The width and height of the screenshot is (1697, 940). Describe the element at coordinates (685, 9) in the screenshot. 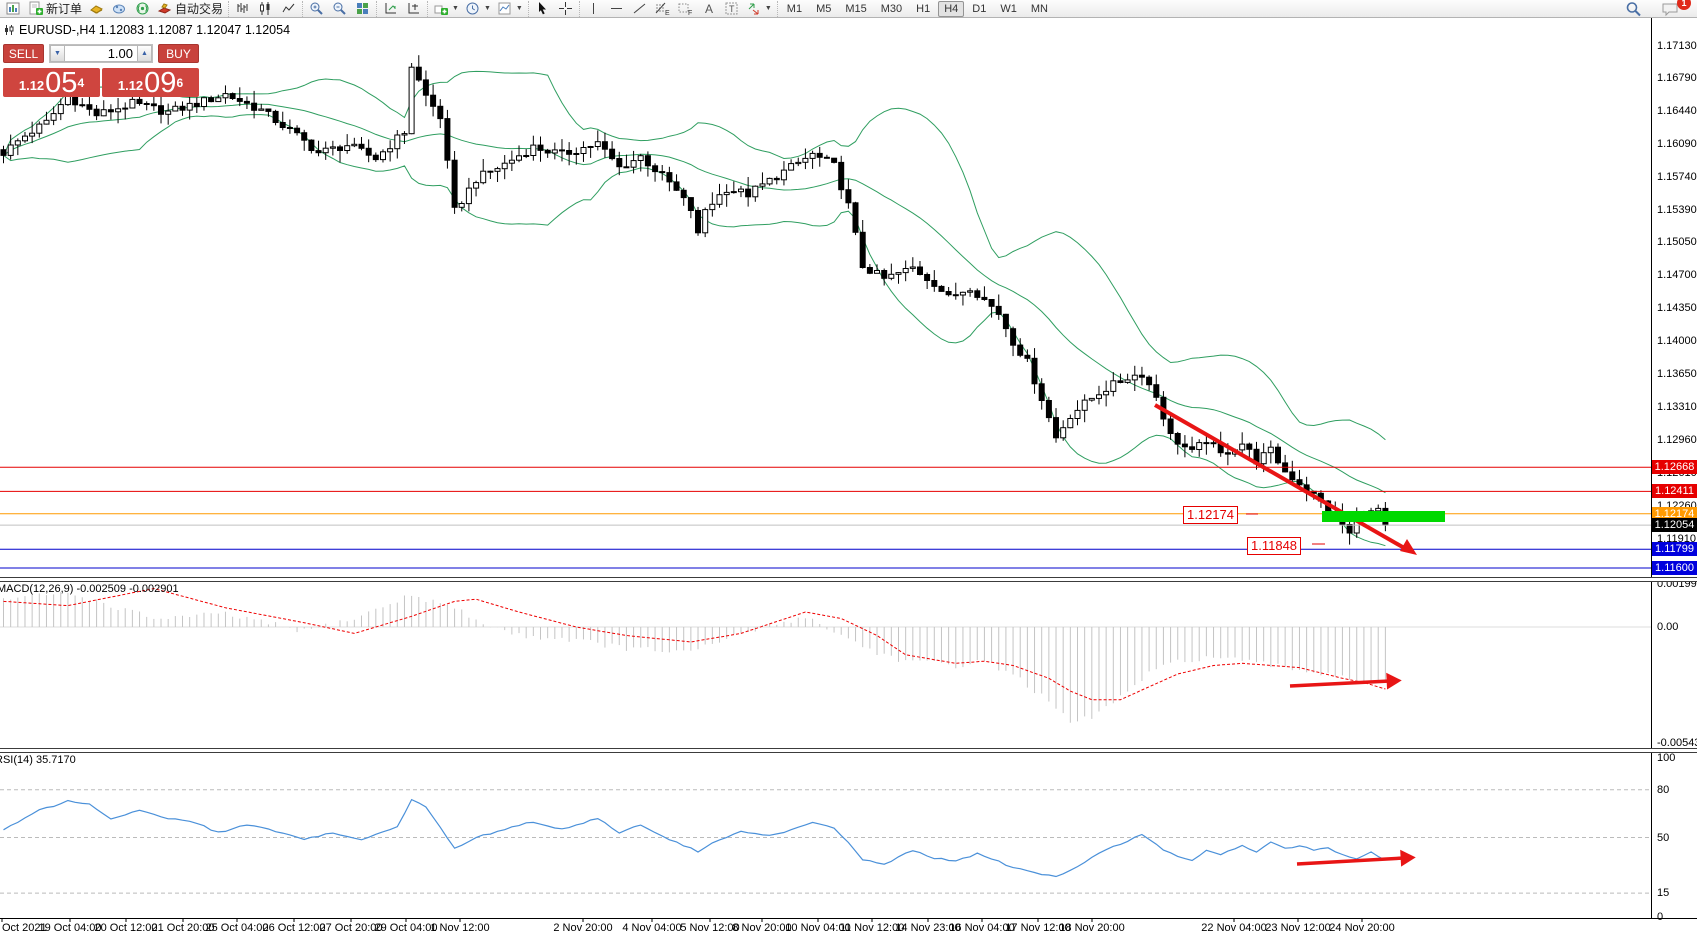

I see `grid-tool-icon: F` at that location.